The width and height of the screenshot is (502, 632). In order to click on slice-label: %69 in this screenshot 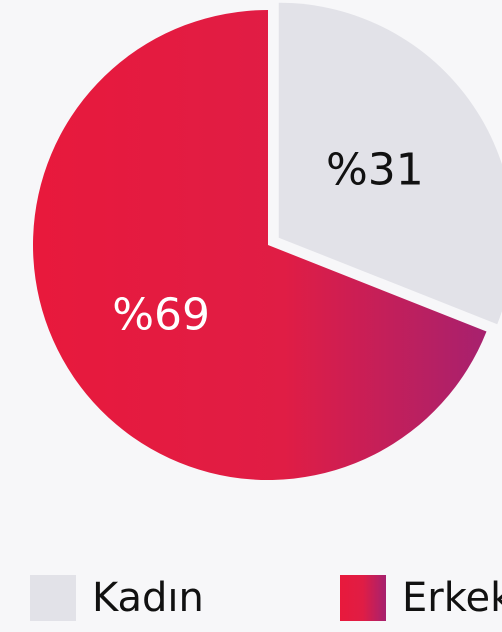, I will do `click(161, 315)`.